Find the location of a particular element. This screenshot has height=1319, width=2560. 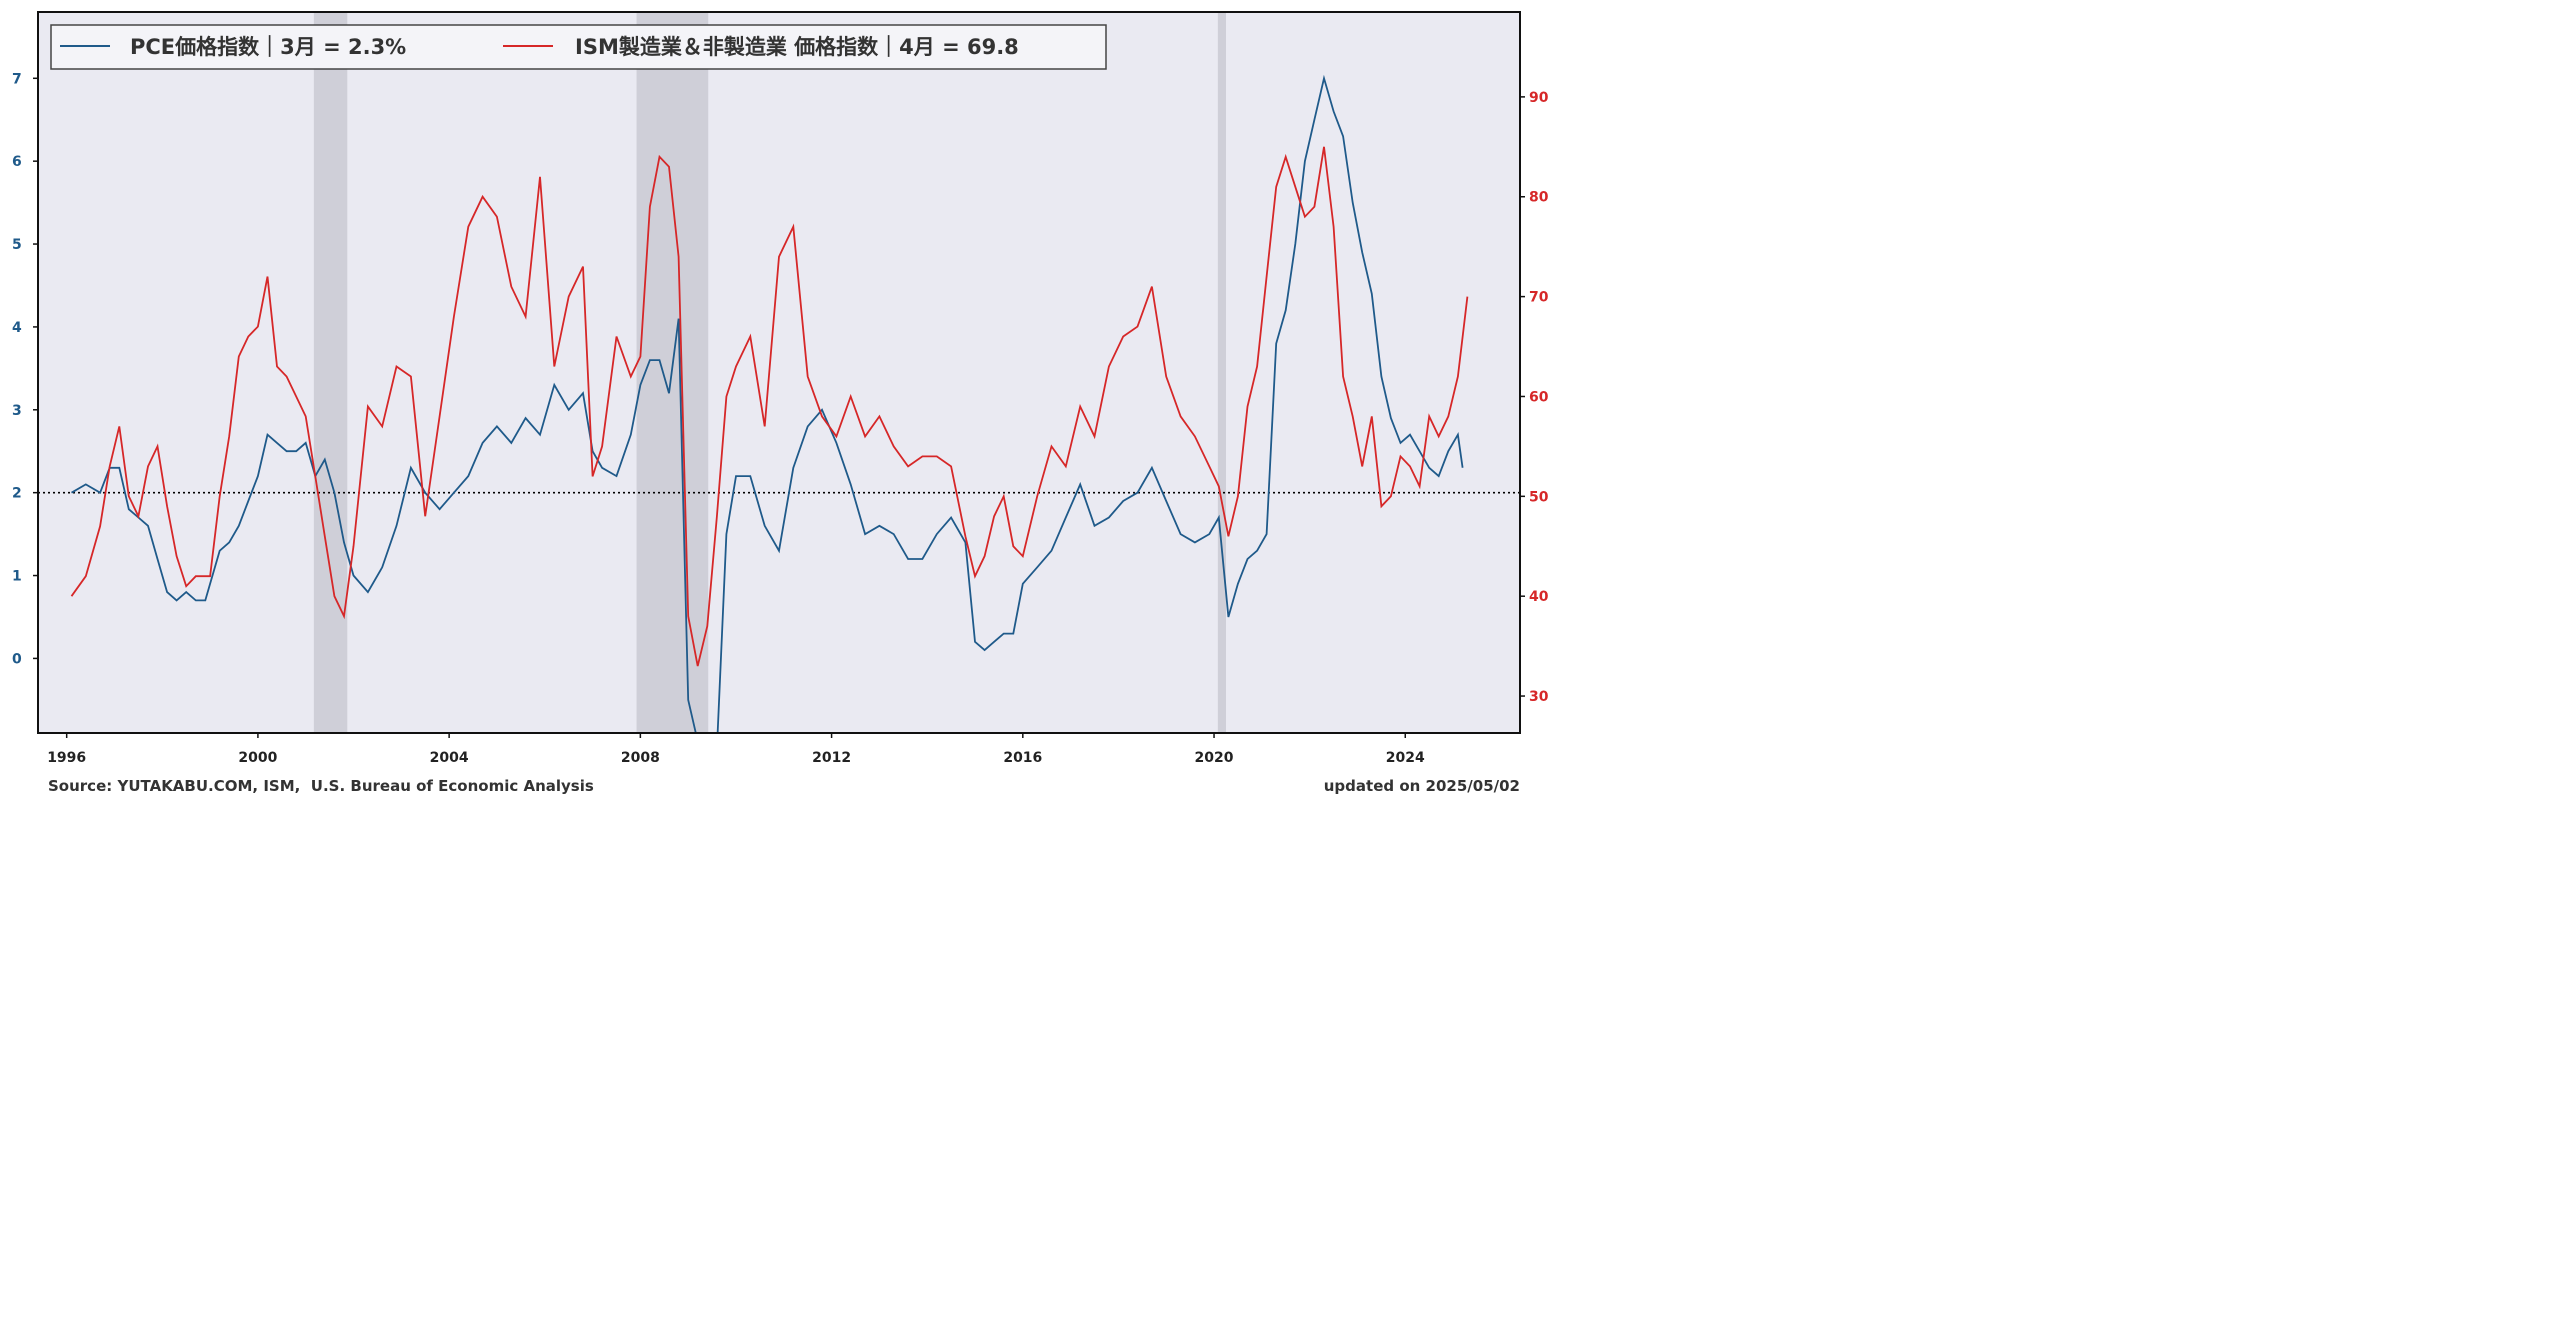

right-tick-label: 70 is located at coordinates (1539, 298).